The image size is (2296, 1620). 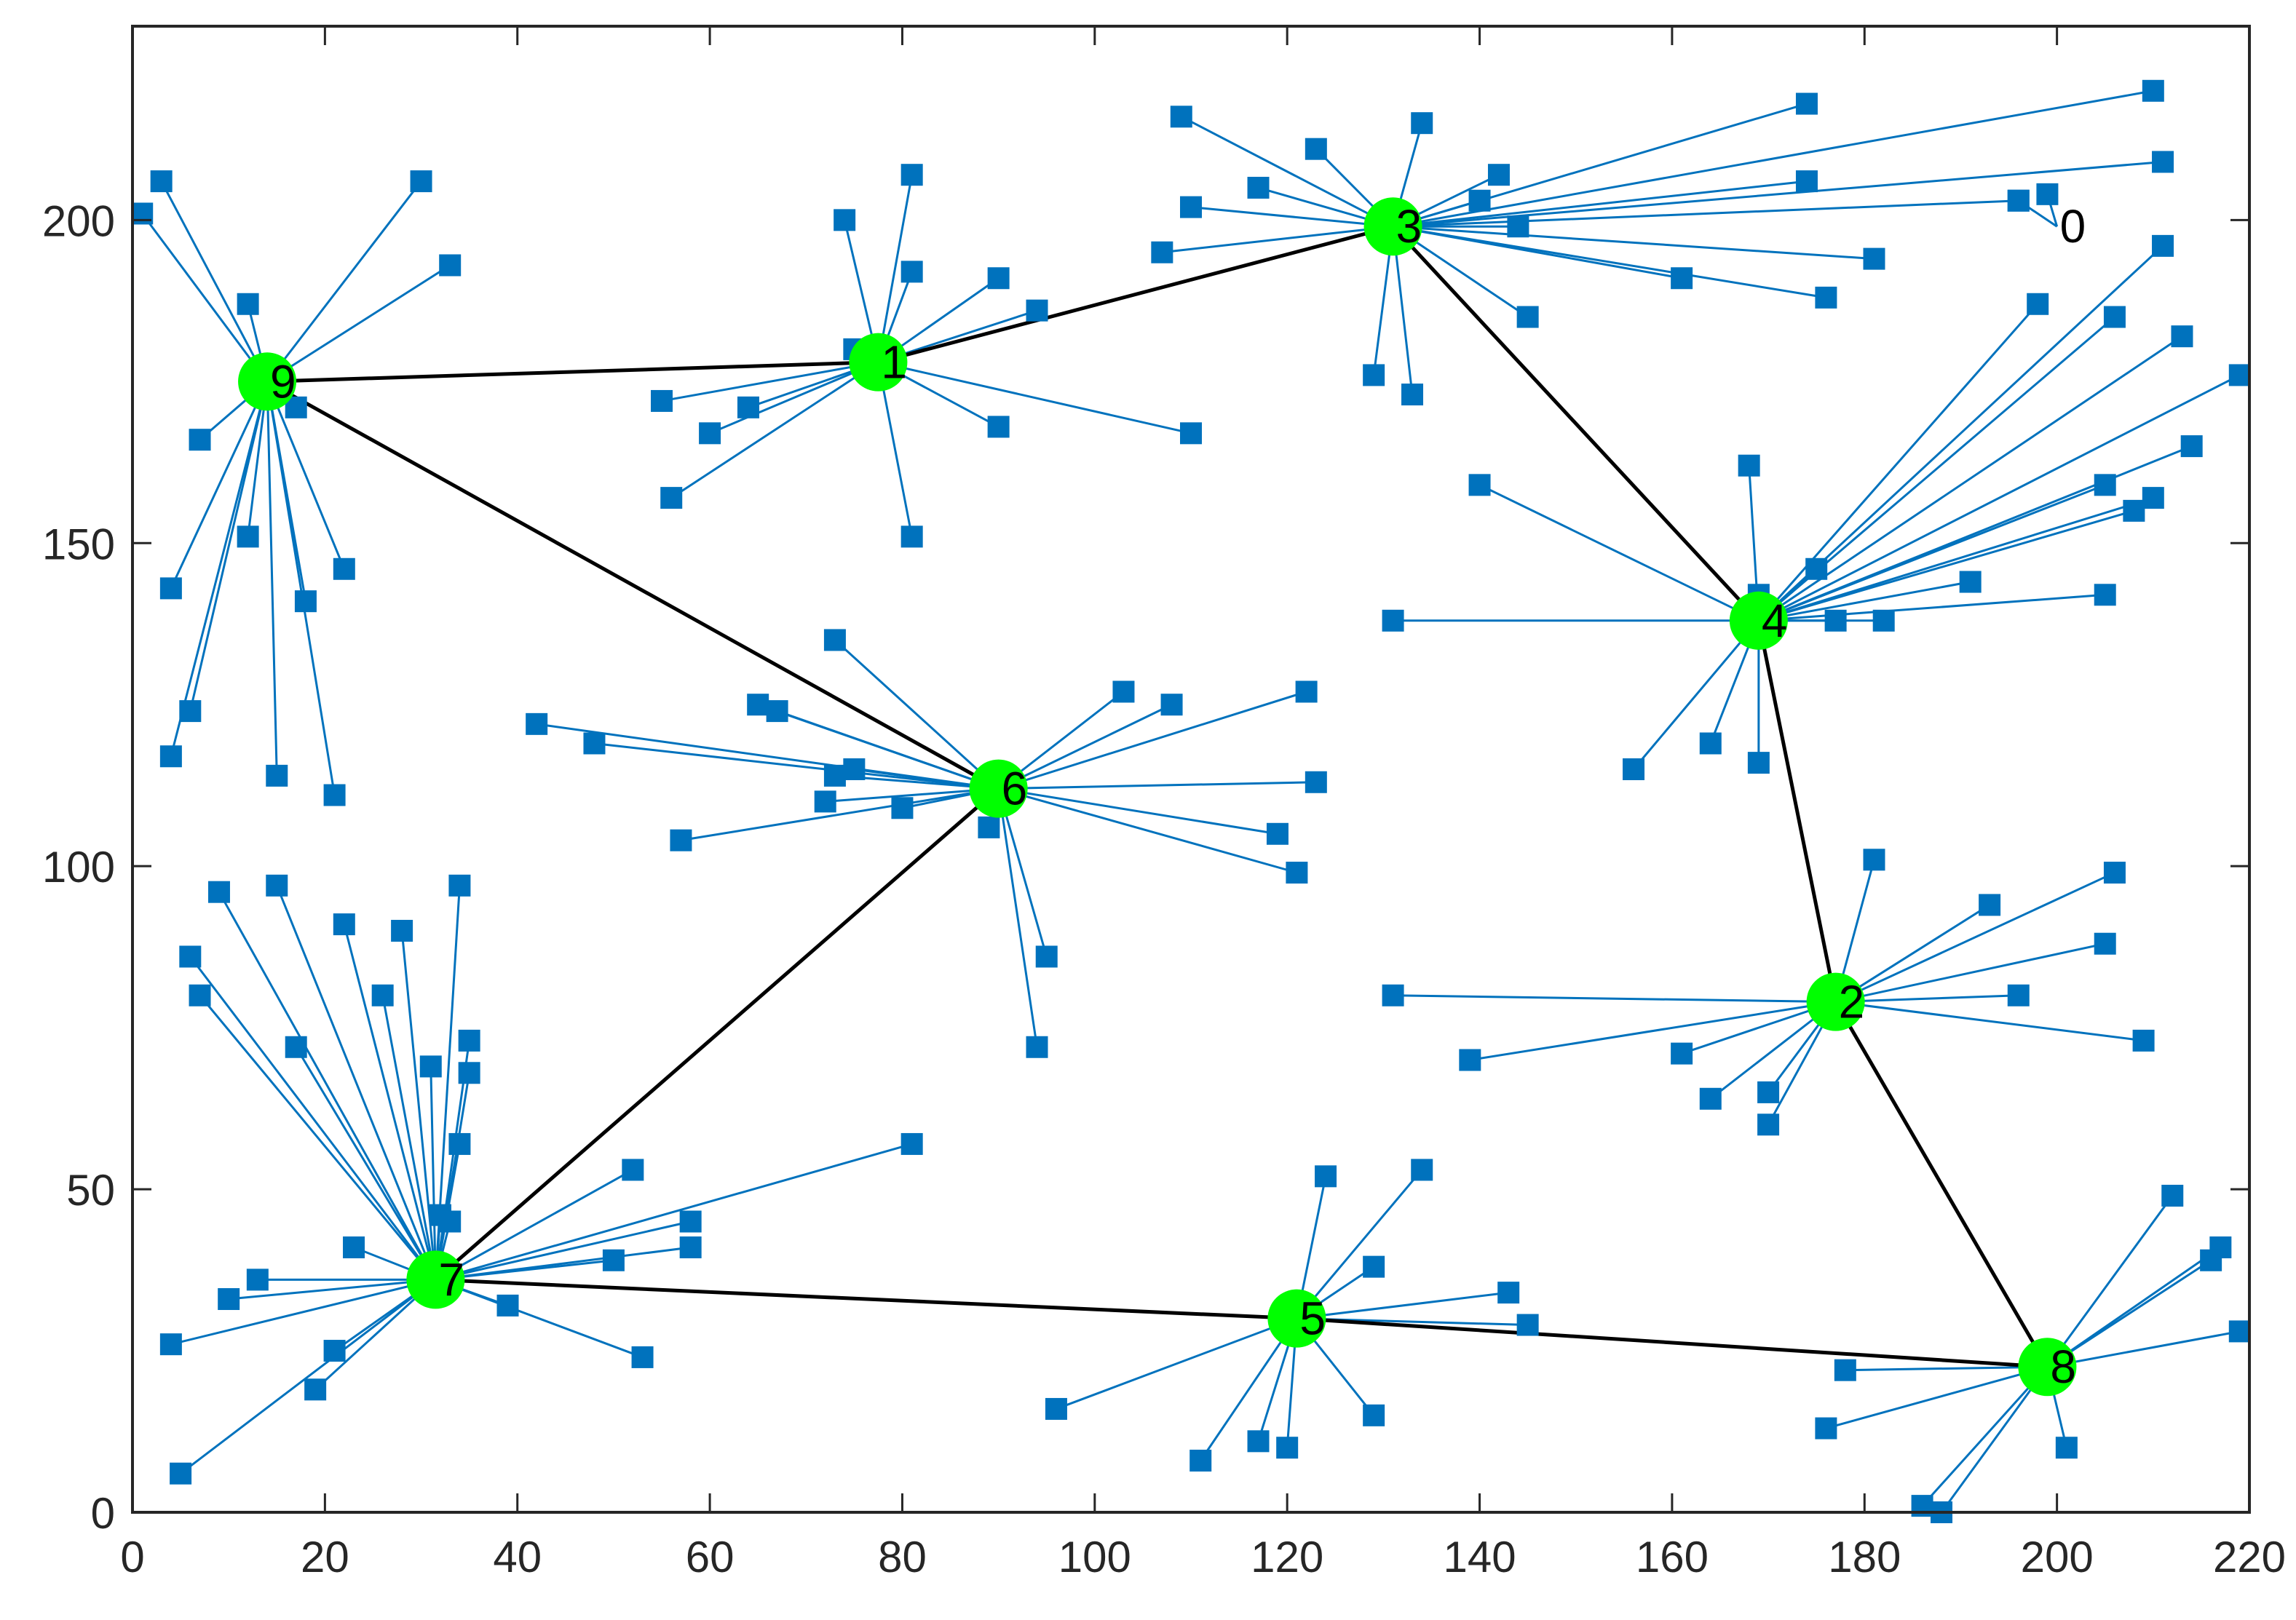 What do you see at coordinates (517, 1557) in the screenshot?
I see `x-tick-label: 40` at bounding box center [517, 1557].